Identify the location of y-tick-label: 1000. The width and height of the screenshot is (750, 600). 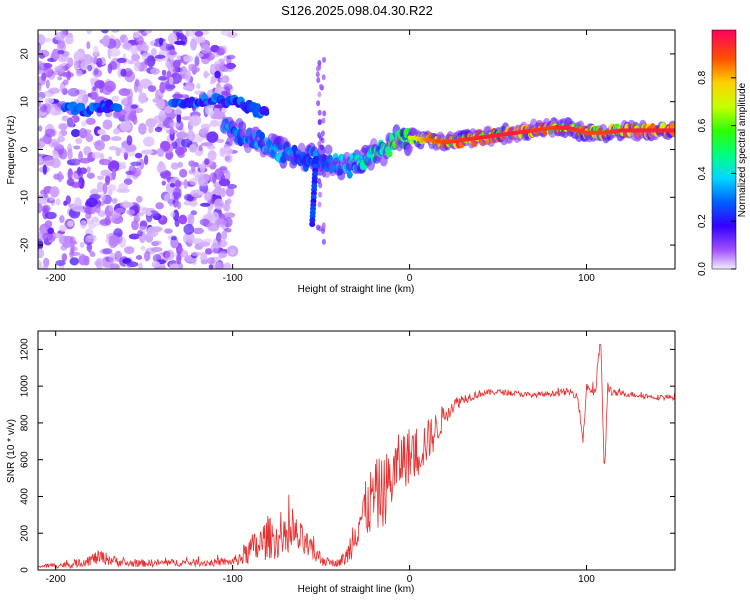
(25, 386).